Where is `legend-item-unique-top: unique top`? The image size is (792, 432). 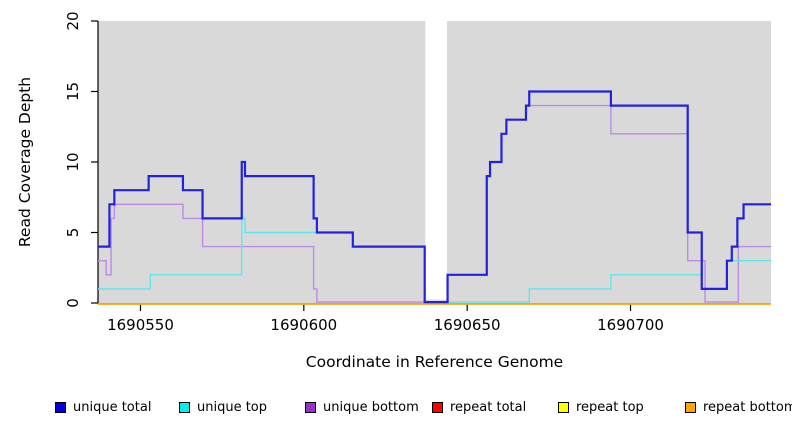
legend-item-unique-top: unique top is located at coordinates (223, 407).